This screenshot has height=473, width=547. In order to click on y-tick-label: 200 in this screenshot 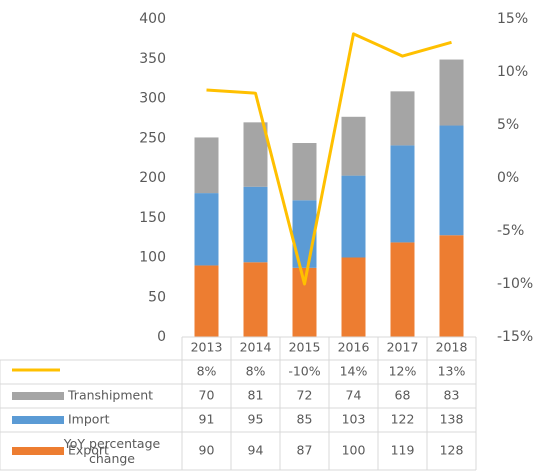, I will do `click(152, 178)`.